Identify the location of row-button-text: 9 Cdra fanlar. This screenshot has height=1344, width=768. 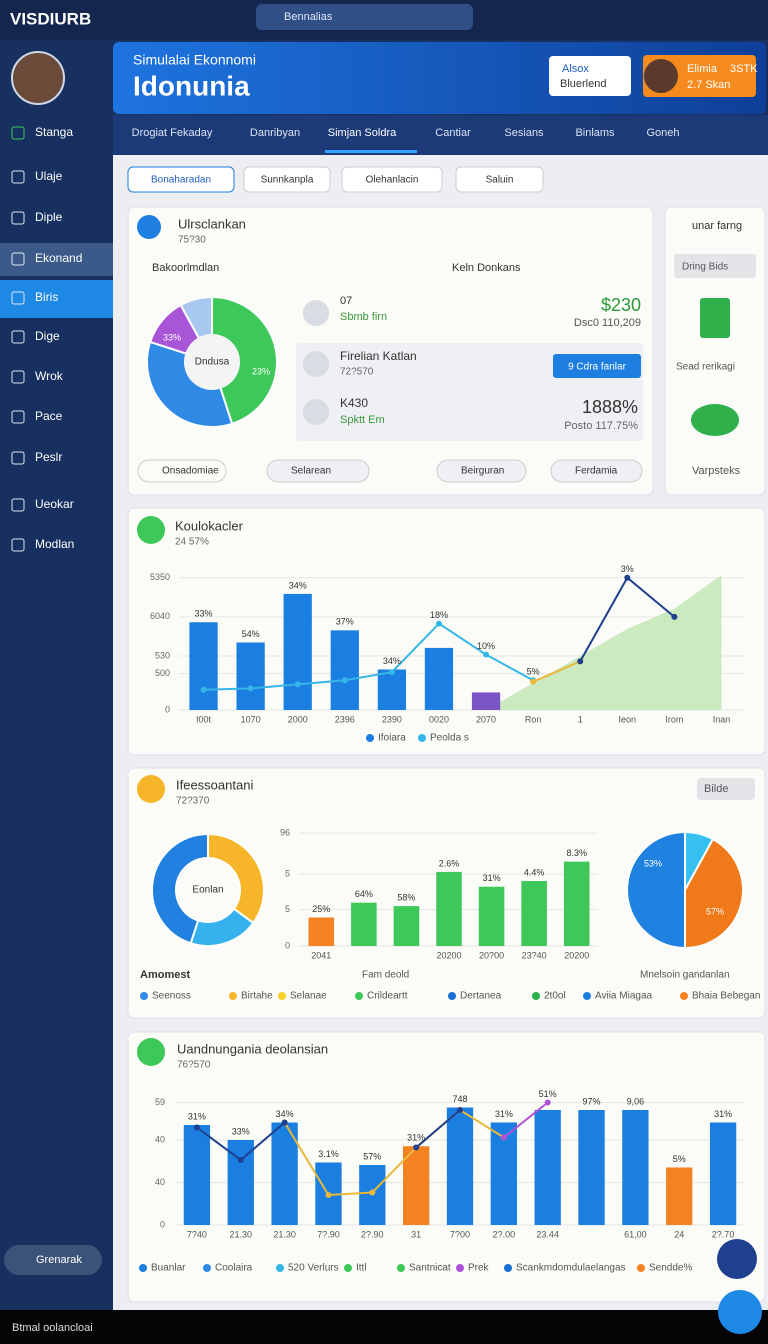
(597, 367).